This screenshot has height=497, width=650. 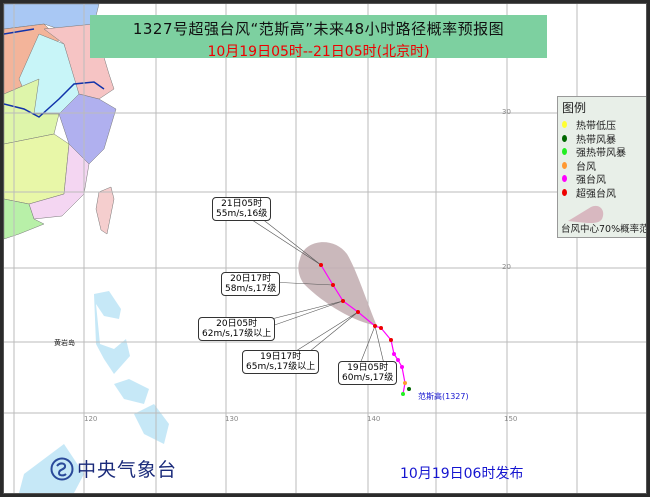 What do you see at coordinates (602, 139) in the screenshot?
I see `legend-item: 热带风暴` at bounding box center [602, 139].